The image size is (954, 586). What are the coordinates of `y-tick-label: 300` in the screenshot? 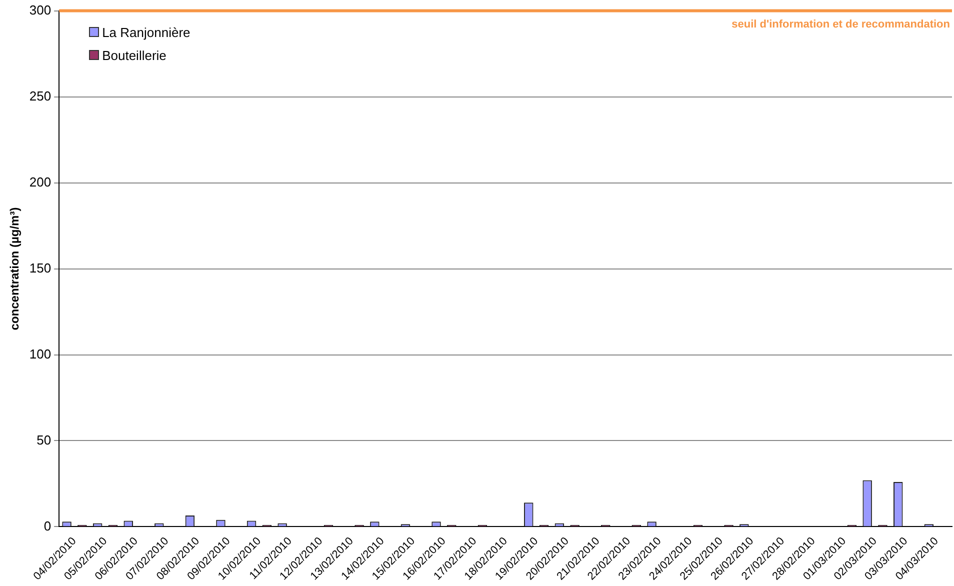 It's located at (40, 10).